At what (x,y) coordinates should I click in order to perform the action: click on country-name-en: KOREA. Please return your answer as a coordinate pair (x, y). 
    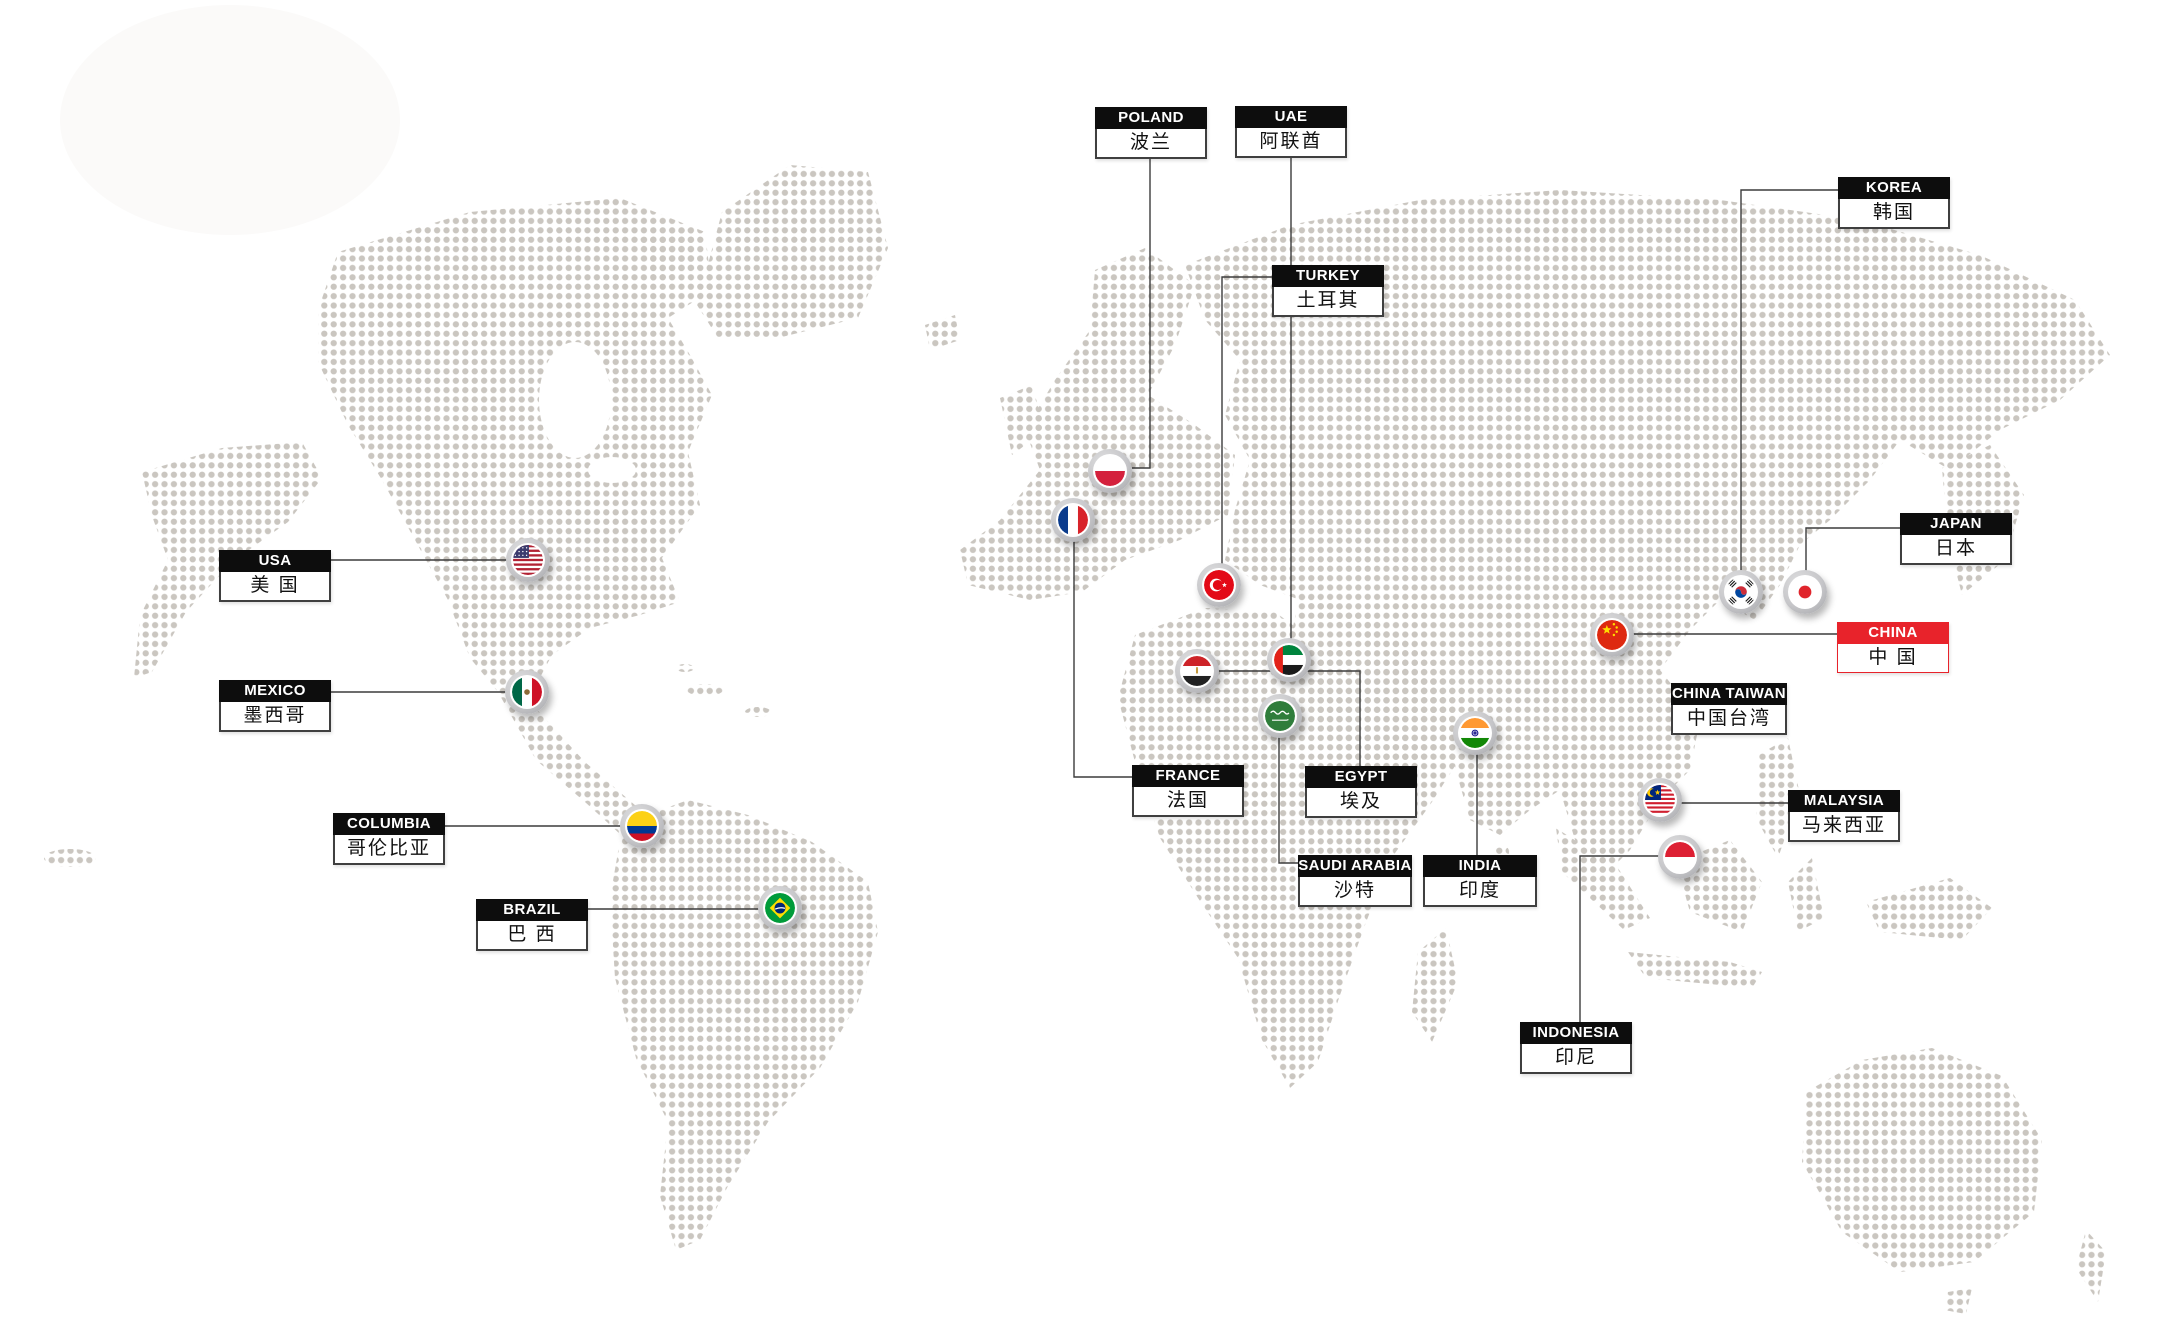
    Looking at the image, I should click on (1894, 188).